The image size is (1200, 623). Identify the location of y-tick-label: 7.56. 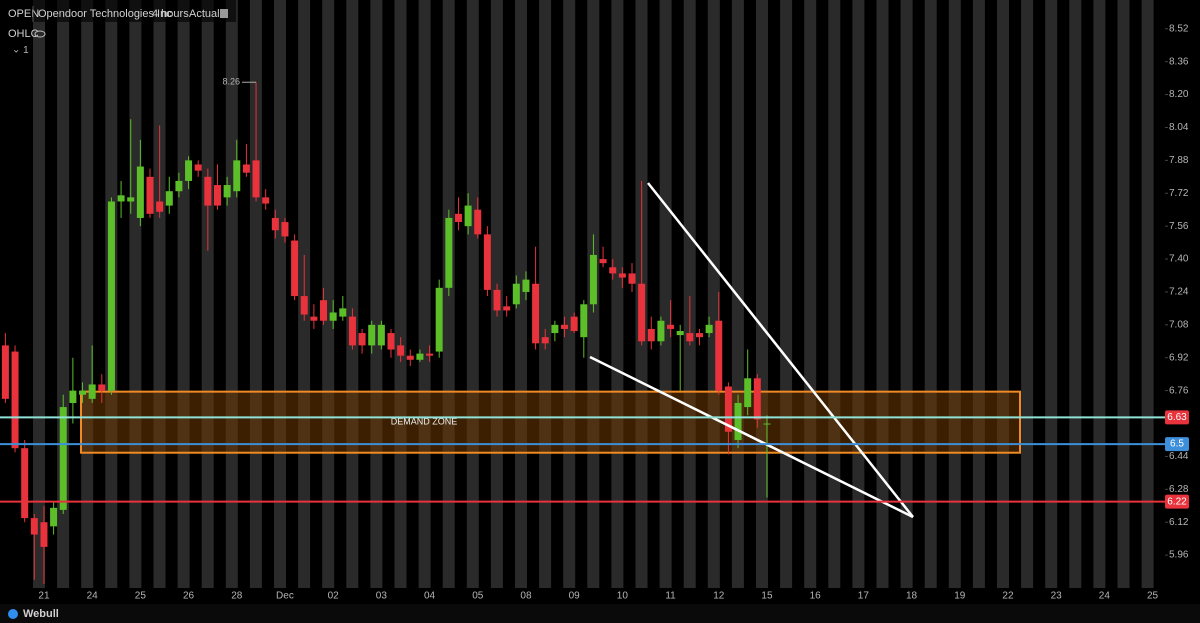
(1179, 226).